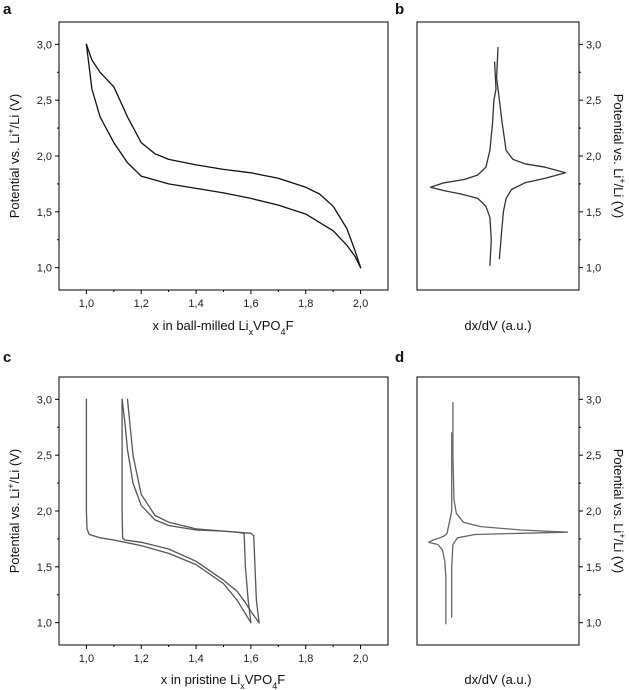  What do you see at coordinates (399, 357) in the screenshot?
I see `panel-label-d: d` at bounding box center [399, 357].